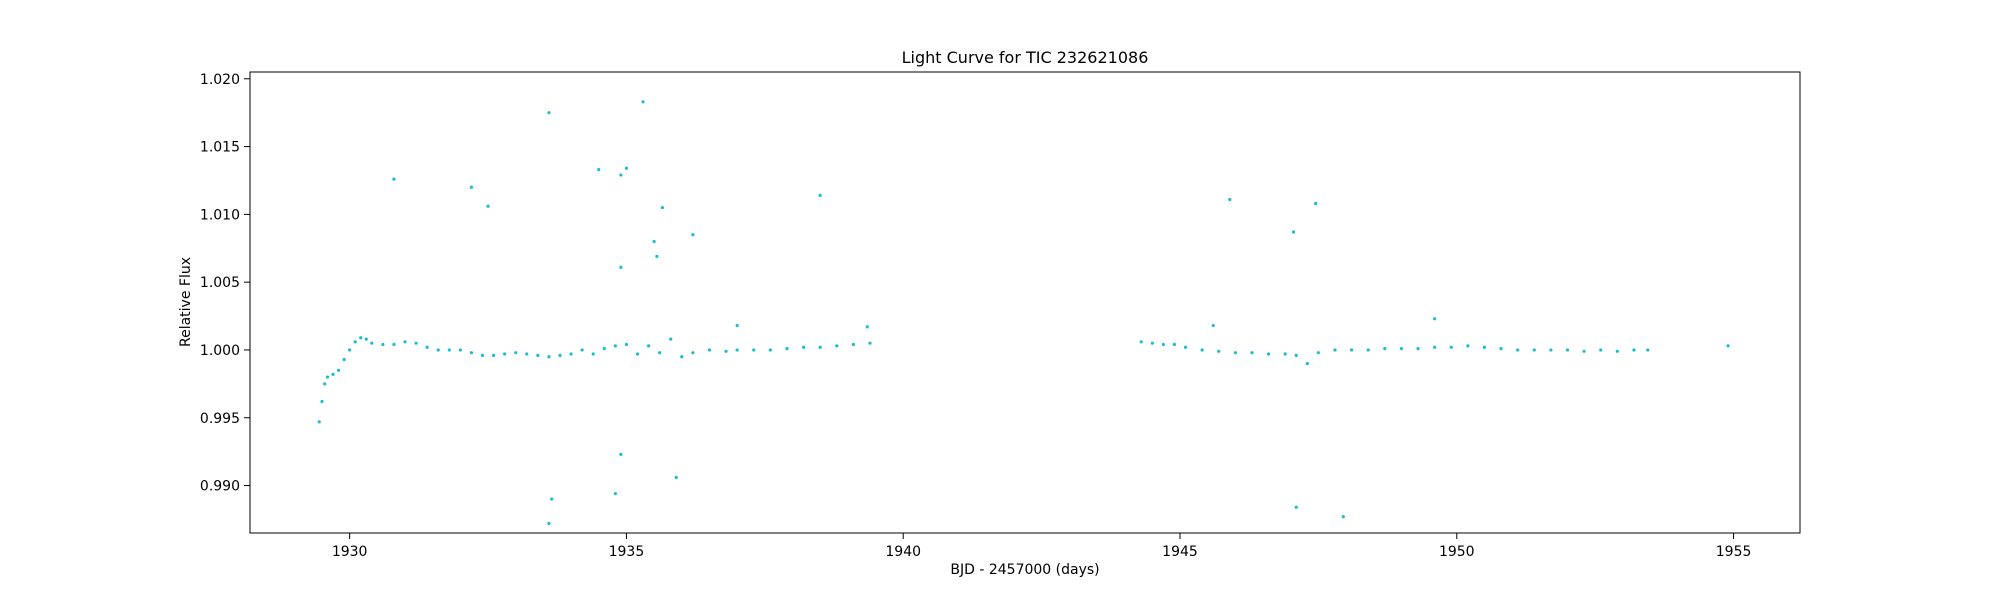 Image resolution: width=2000 pixels, height=604 pixels. Describe the element at coordinates (220, 283) in the screenshot. I see `y-tick-label: 1.005` at that location.